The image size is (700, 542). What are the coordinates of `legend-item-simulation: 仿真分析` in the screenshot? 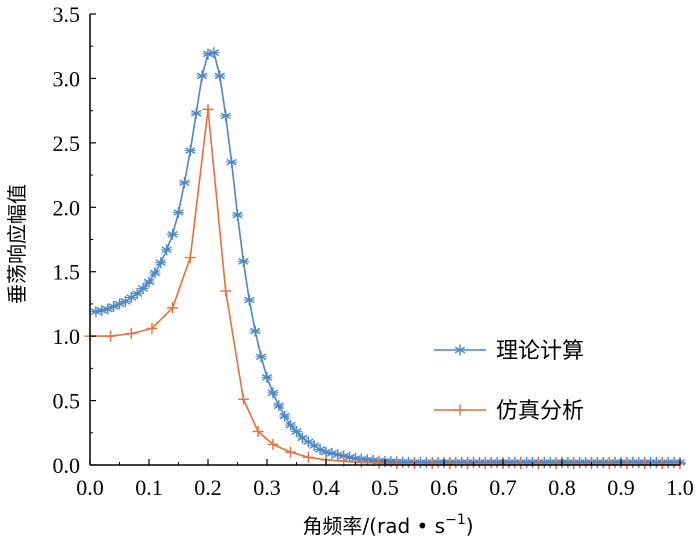 It's located at (509, 411).